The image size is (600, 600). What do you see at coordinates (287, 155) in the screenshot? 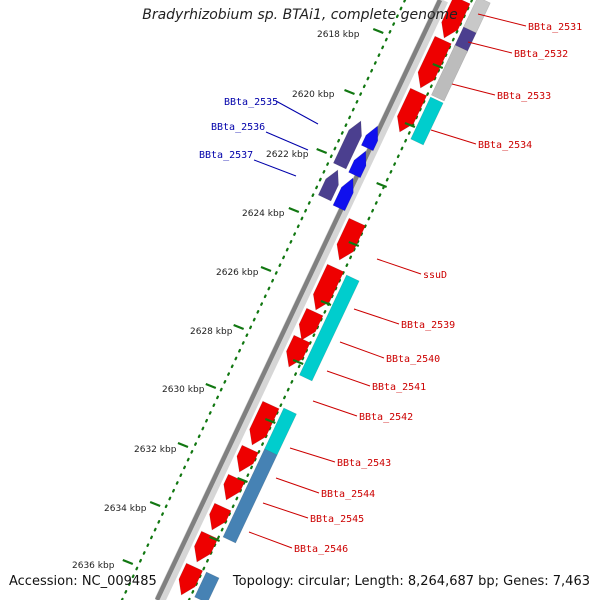
I see `tick-label-3: 2622 kbp` at bounding box center [287, 155].